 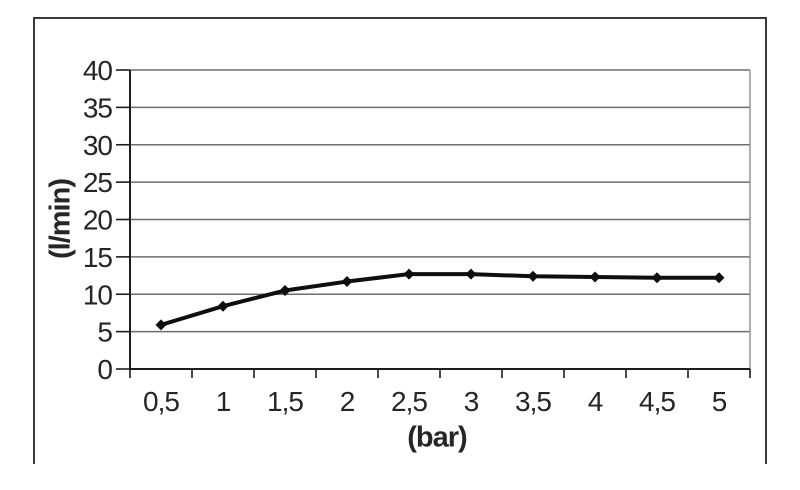 What do you see at coordinates (595, 401) in the screenshot?
I see `x-tick-label: 4` at bounding box center [595, 401].